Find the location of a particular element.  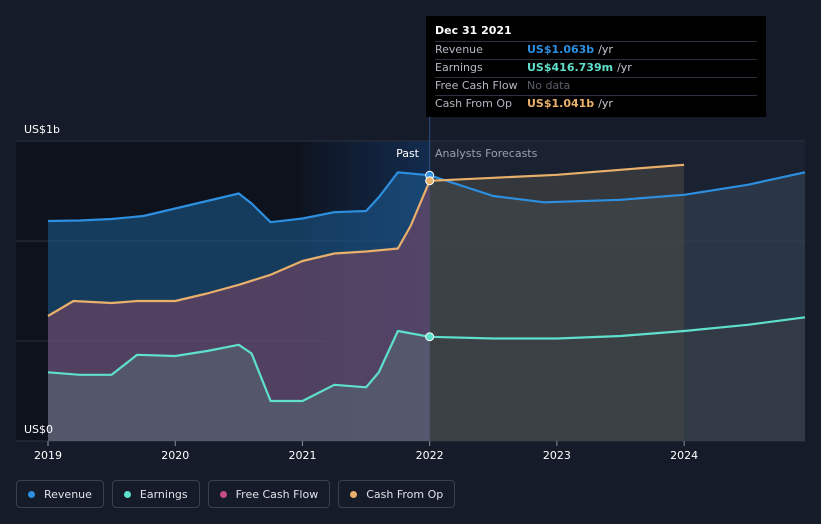

legend-item-revenue: Revenue is located at coordinates (60, 494).